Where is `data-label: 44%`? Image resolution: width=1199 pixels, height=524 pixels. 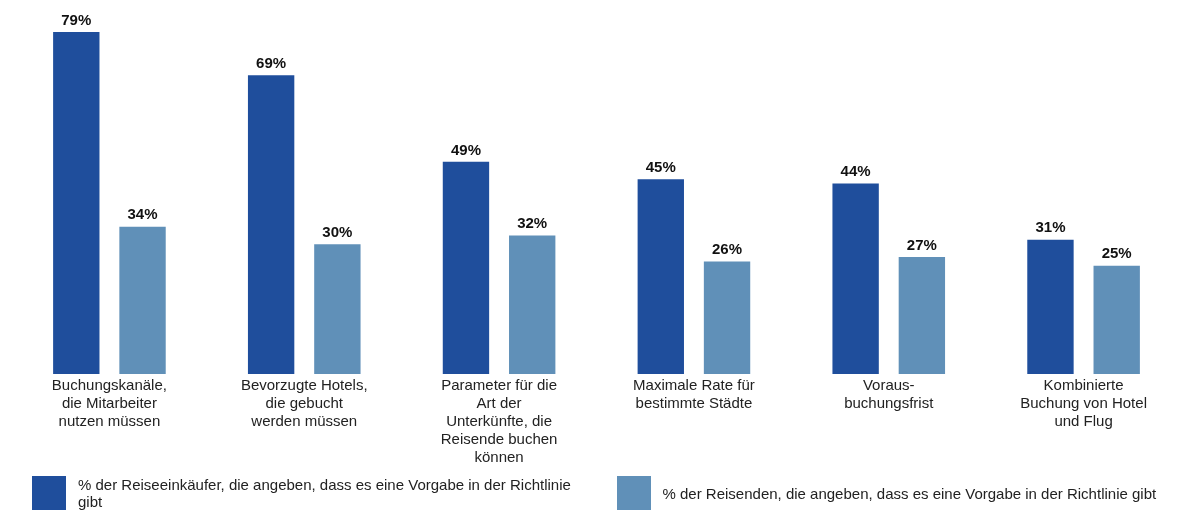 data-label: 44% is located at coordinates (855, 171).